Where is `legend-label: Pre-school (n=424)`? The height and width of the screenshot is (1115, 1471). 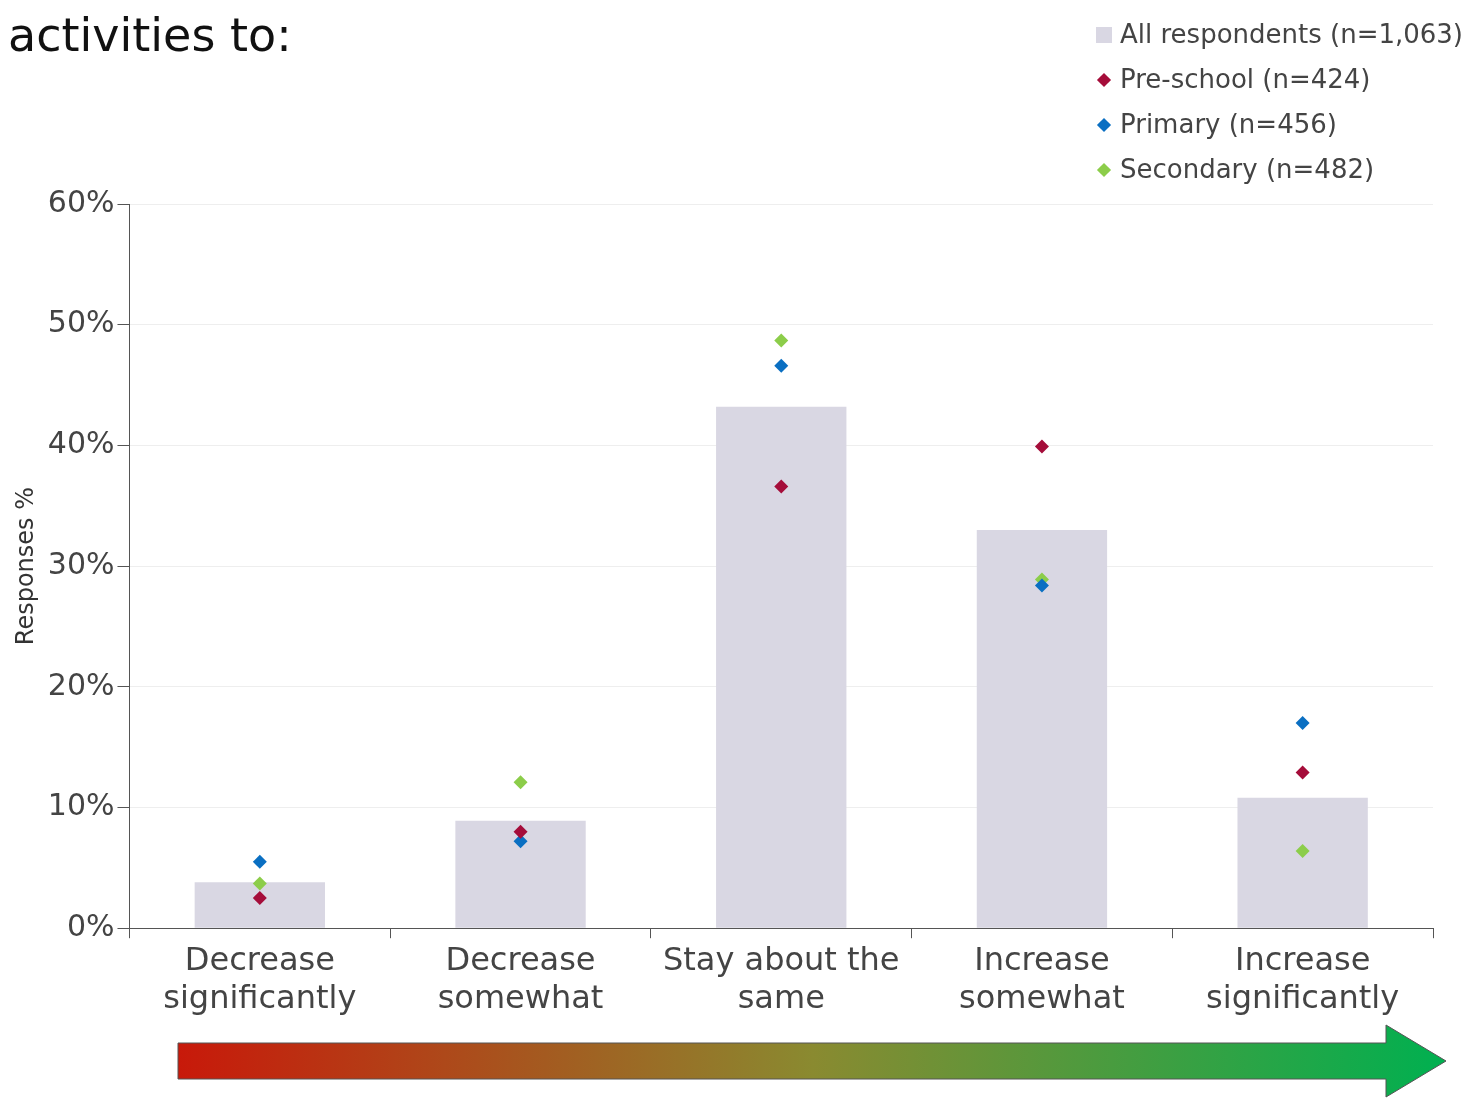
legend-label: Pre-school (n=424) is located at coordinates (1245, 79).